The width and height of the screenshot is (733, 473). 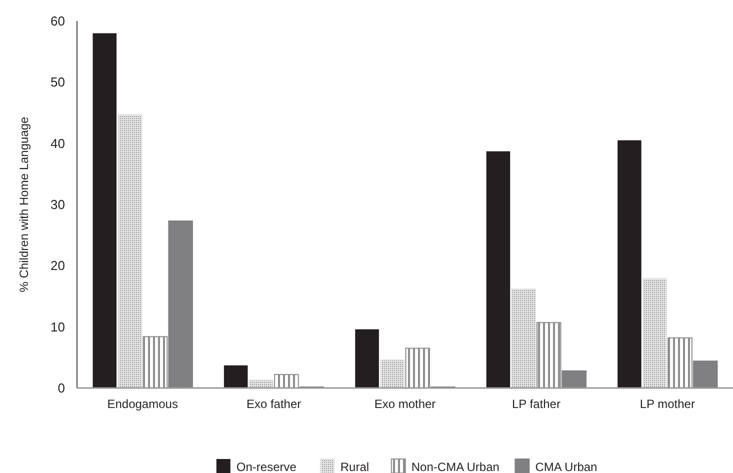 What do you see at coordinates (57, 143) in the screenshot?
I see `y-tick-label: 40` at bounding box center [57, 143].